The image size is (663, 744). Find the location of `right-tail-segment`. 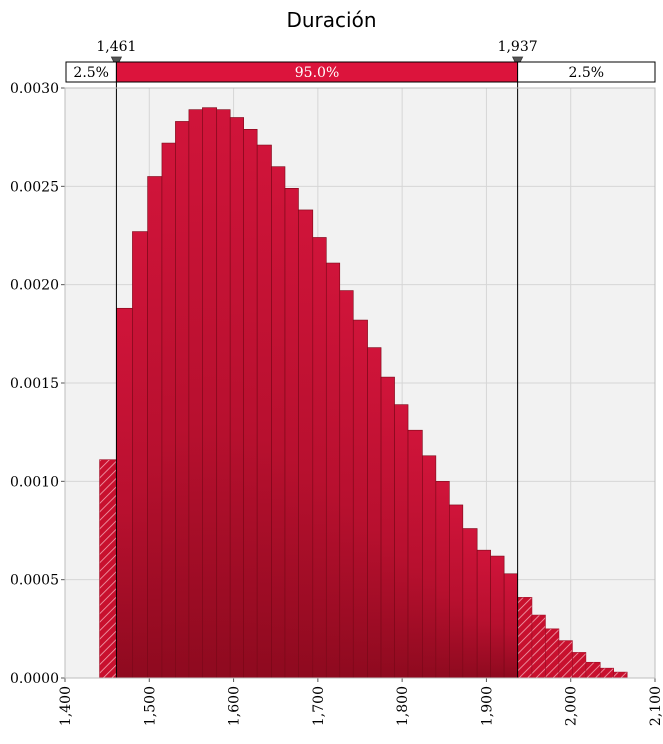

right-tail-segment is located at coordinates (586, 72).